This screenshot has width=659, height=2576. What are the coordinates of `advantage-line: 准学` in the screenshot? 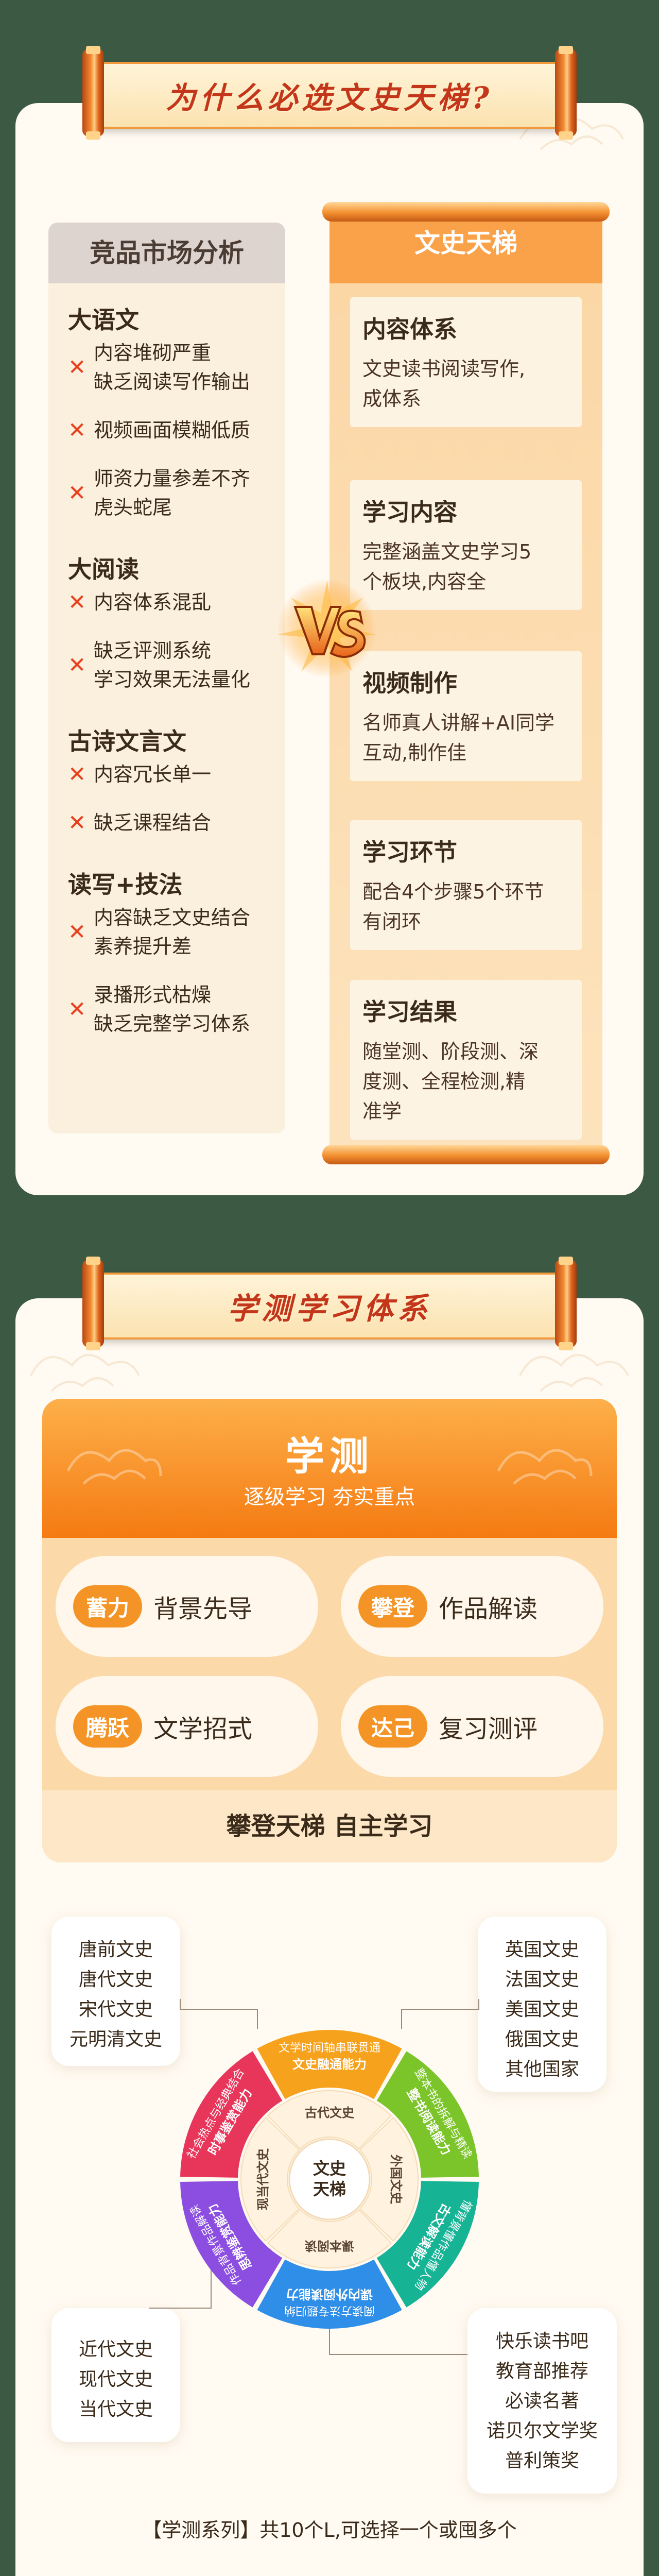 It's located at (382, 1111).